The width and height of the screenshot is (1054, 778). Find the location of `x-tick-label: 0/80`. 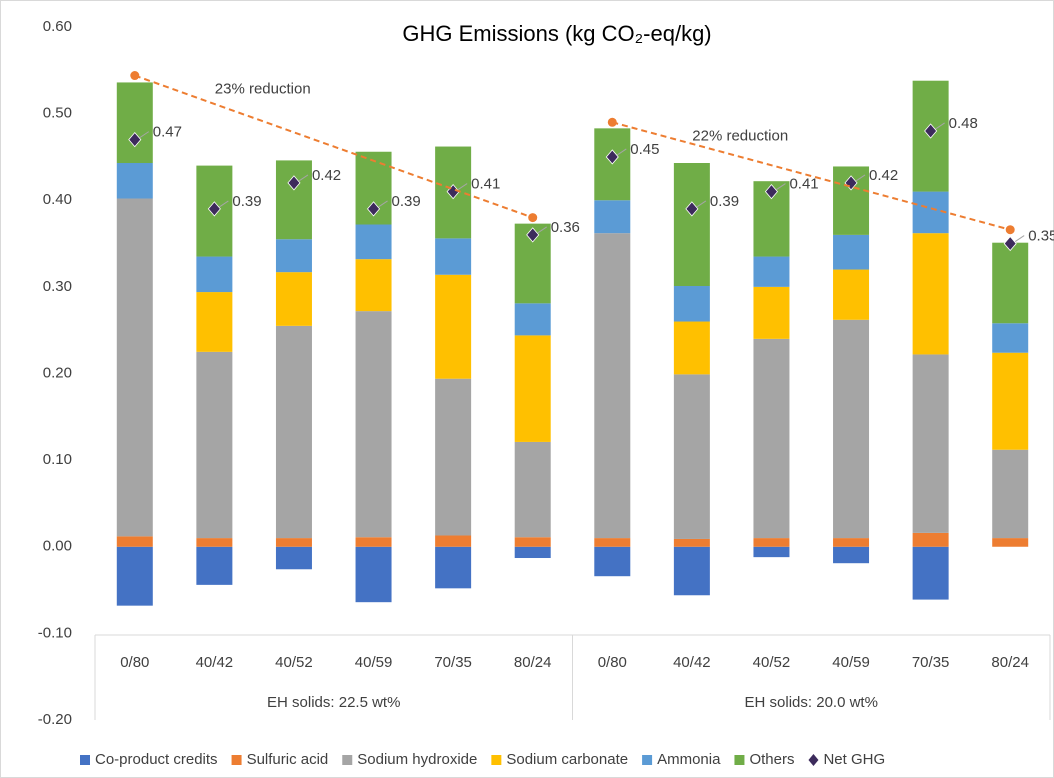

x-tick-label: 0/80 is located at coordinates (612, 662).